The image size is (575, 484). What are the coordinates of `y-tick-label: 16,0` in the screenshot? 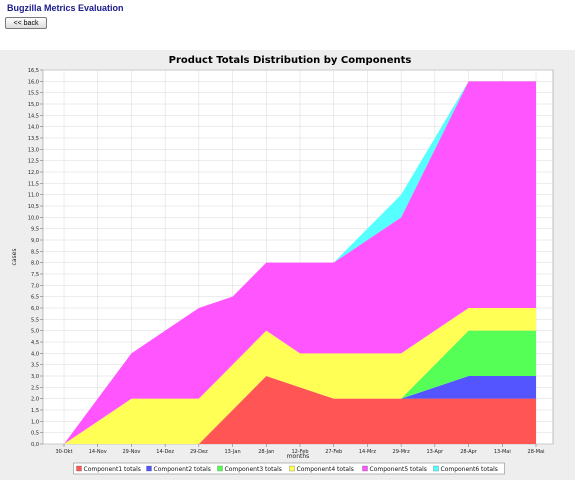 It's located at (33, 82).